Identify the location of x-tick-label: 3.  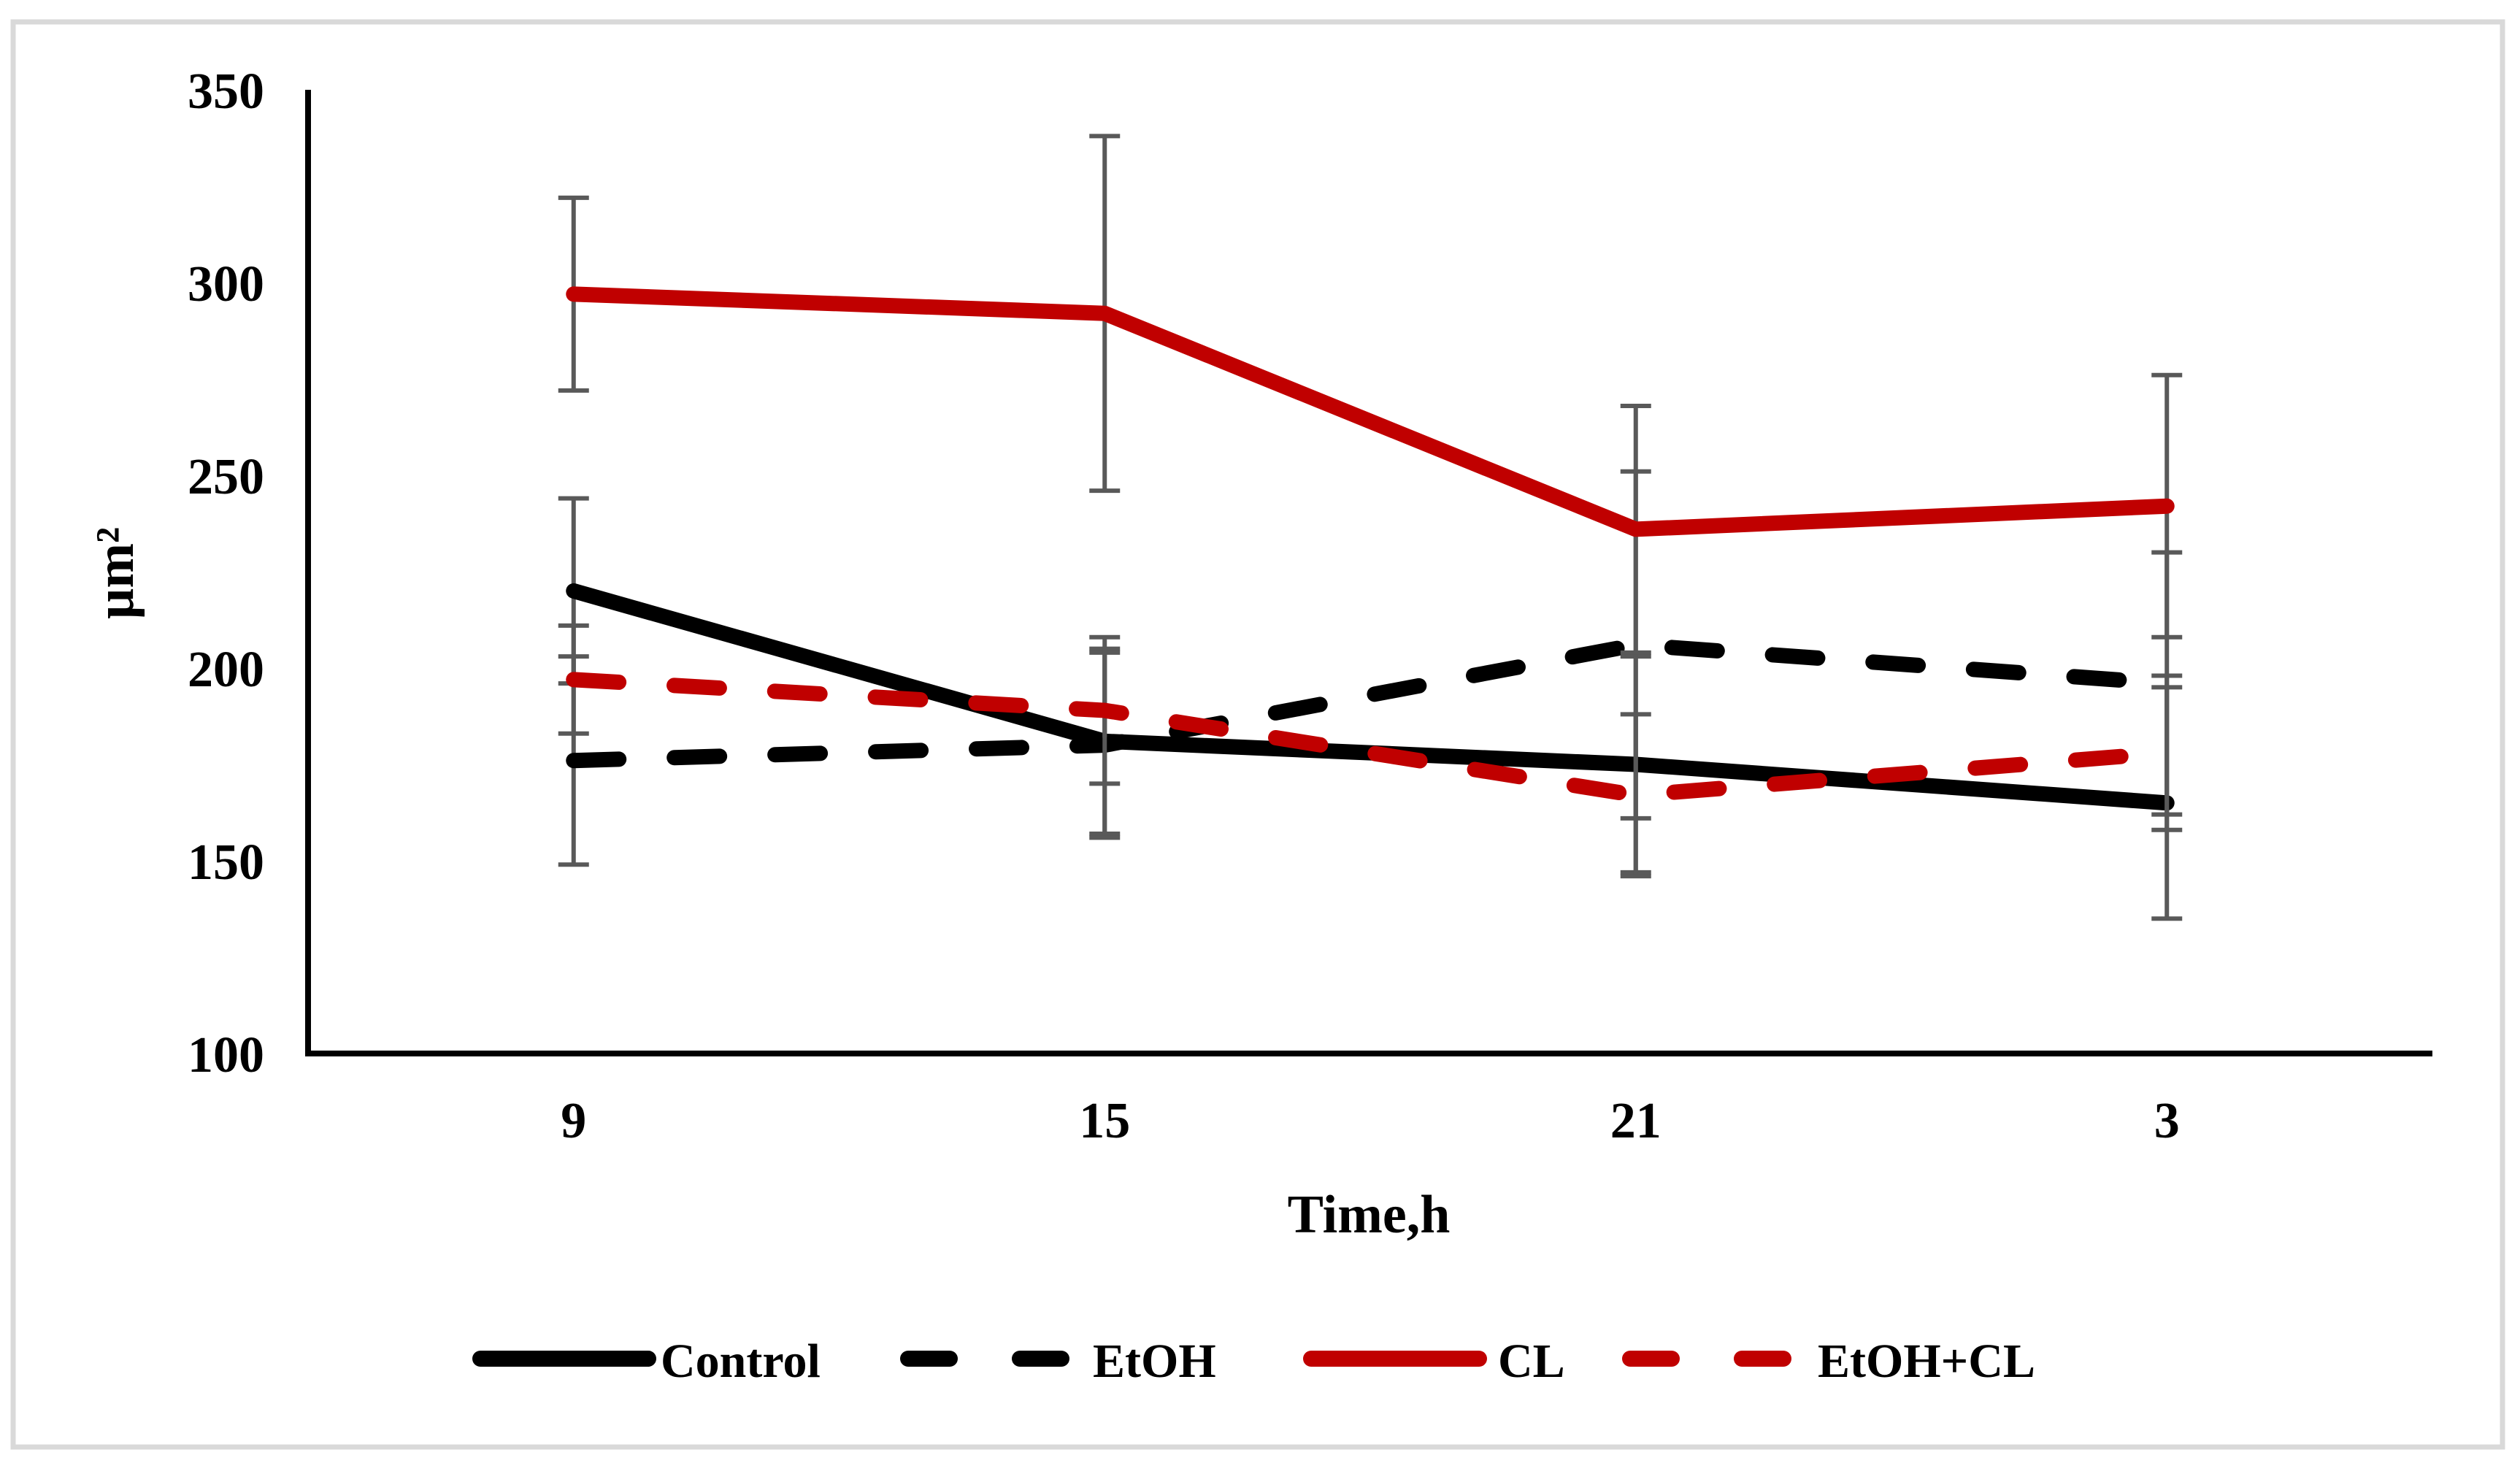
(2167, 1121).